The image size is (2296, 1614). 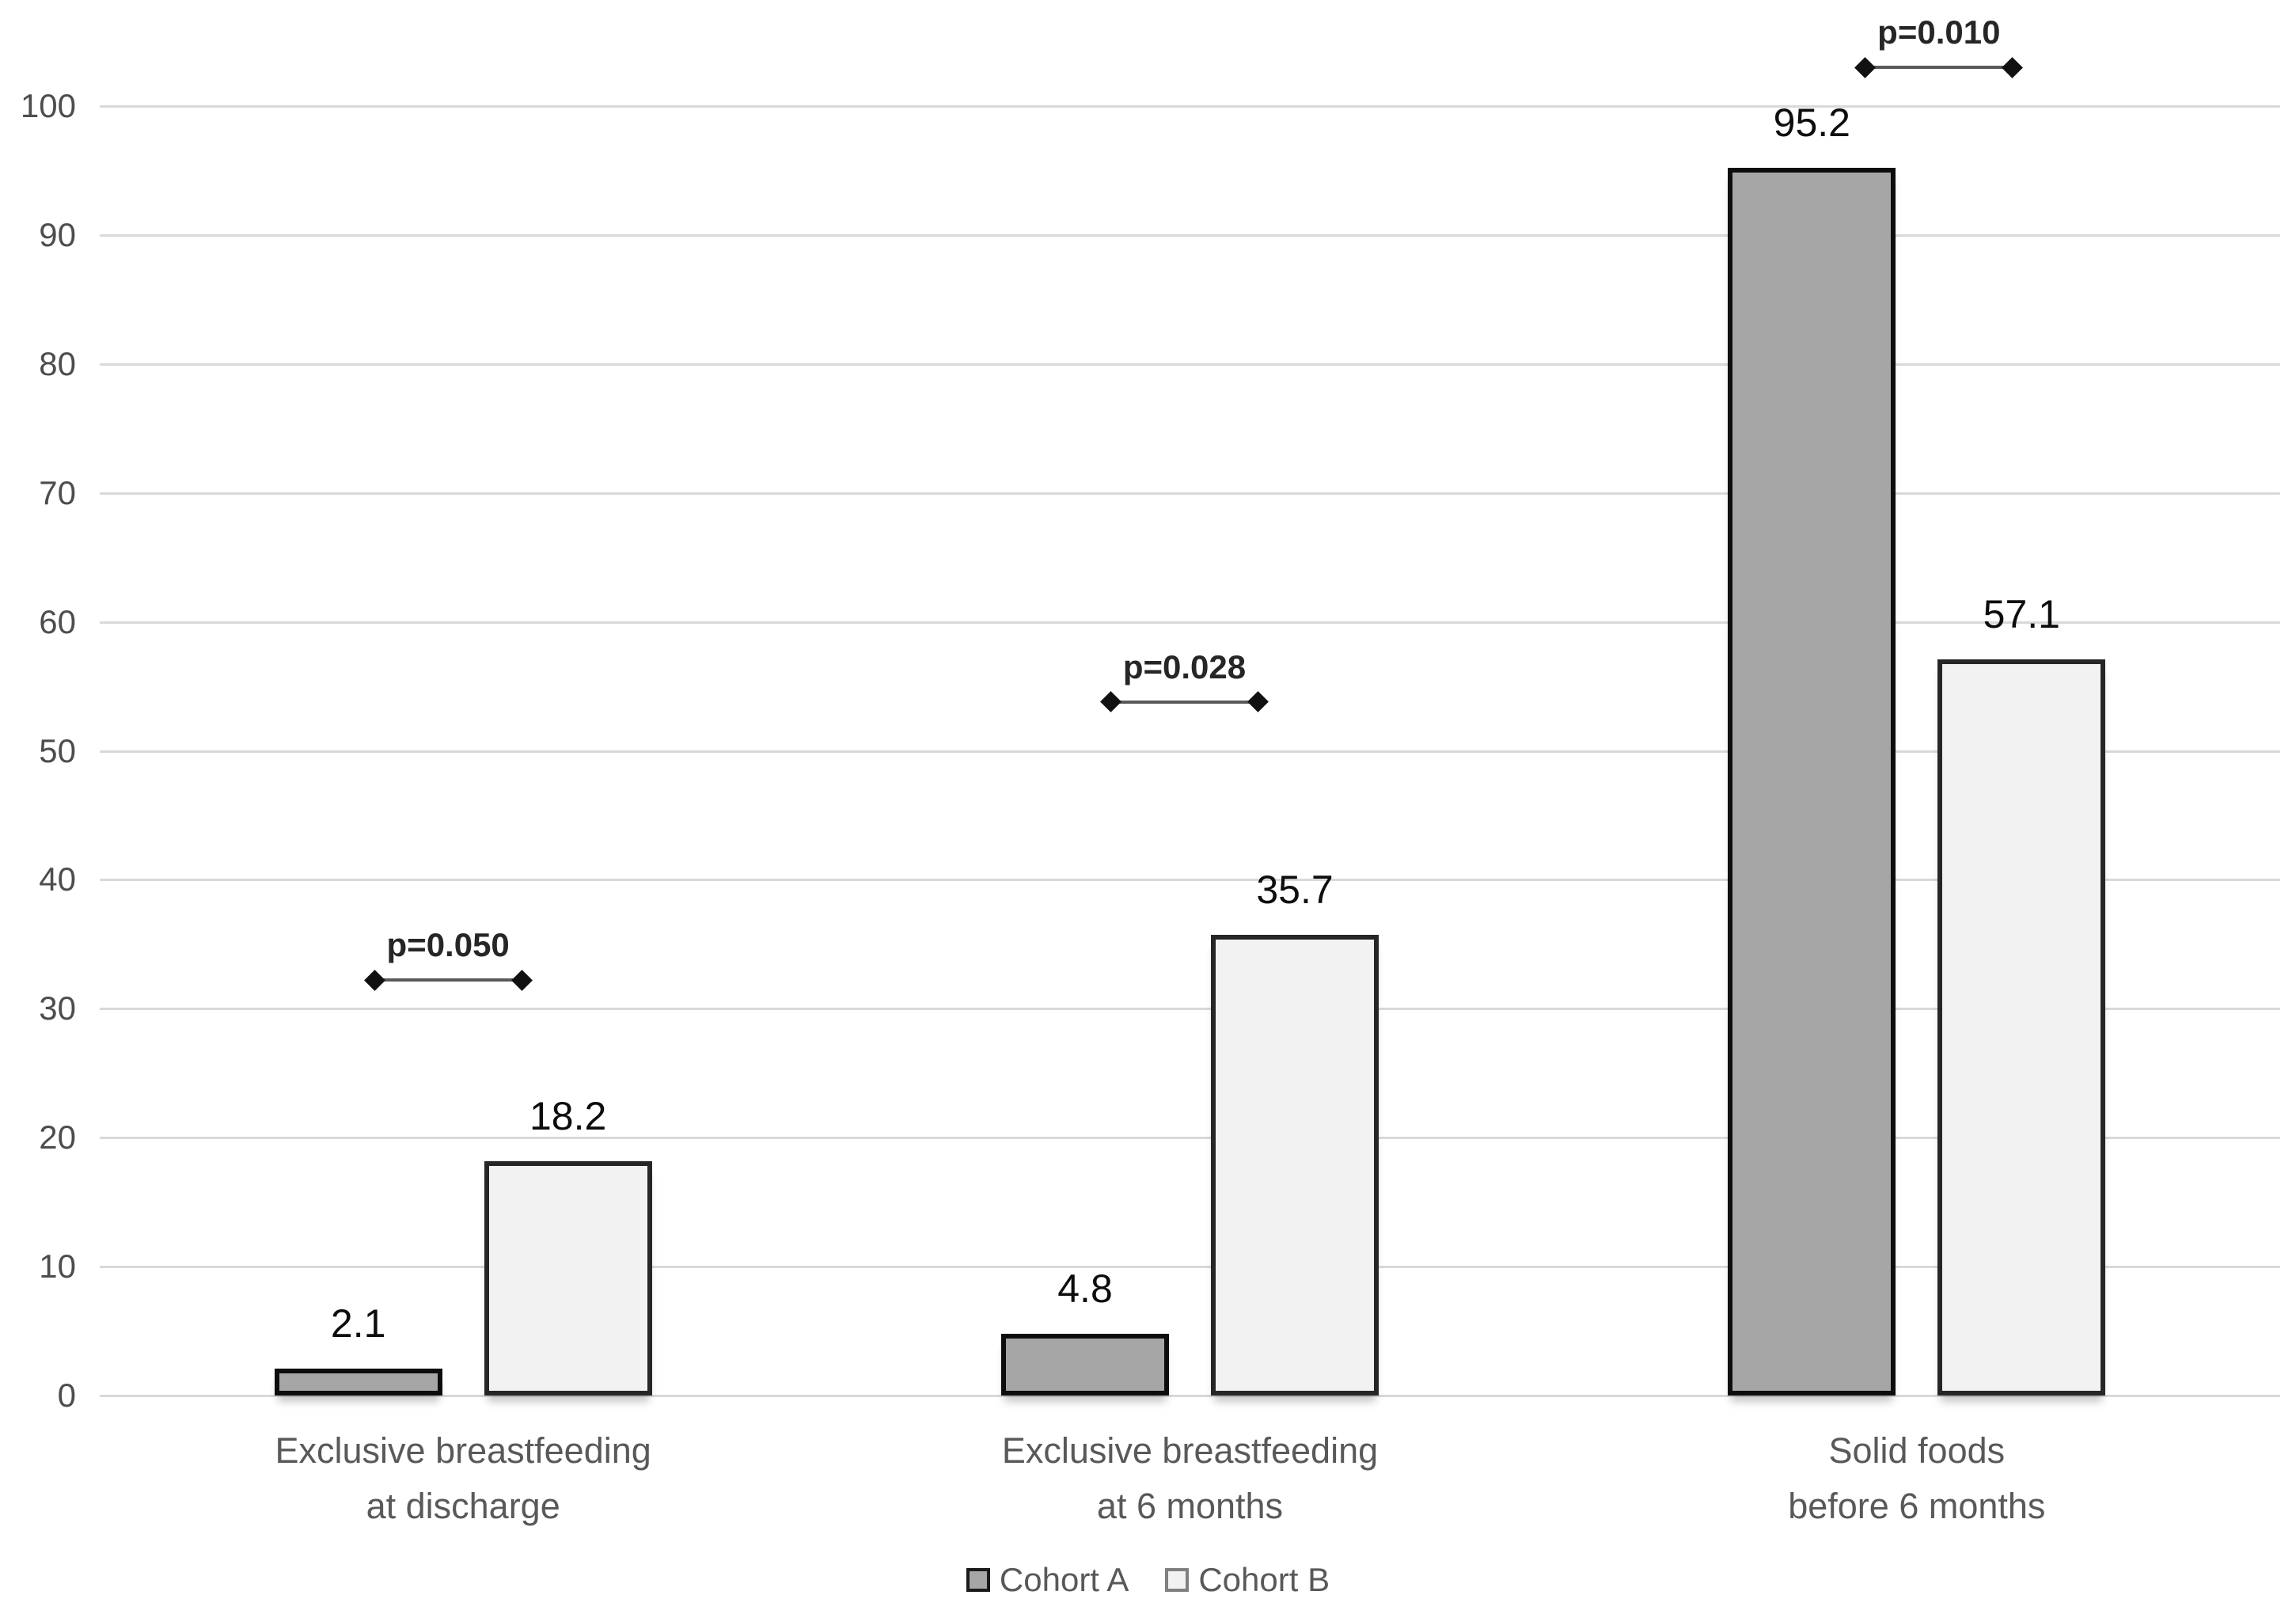 I want to click on y-tick-label-20: 20, so click(x=58, y=1137).